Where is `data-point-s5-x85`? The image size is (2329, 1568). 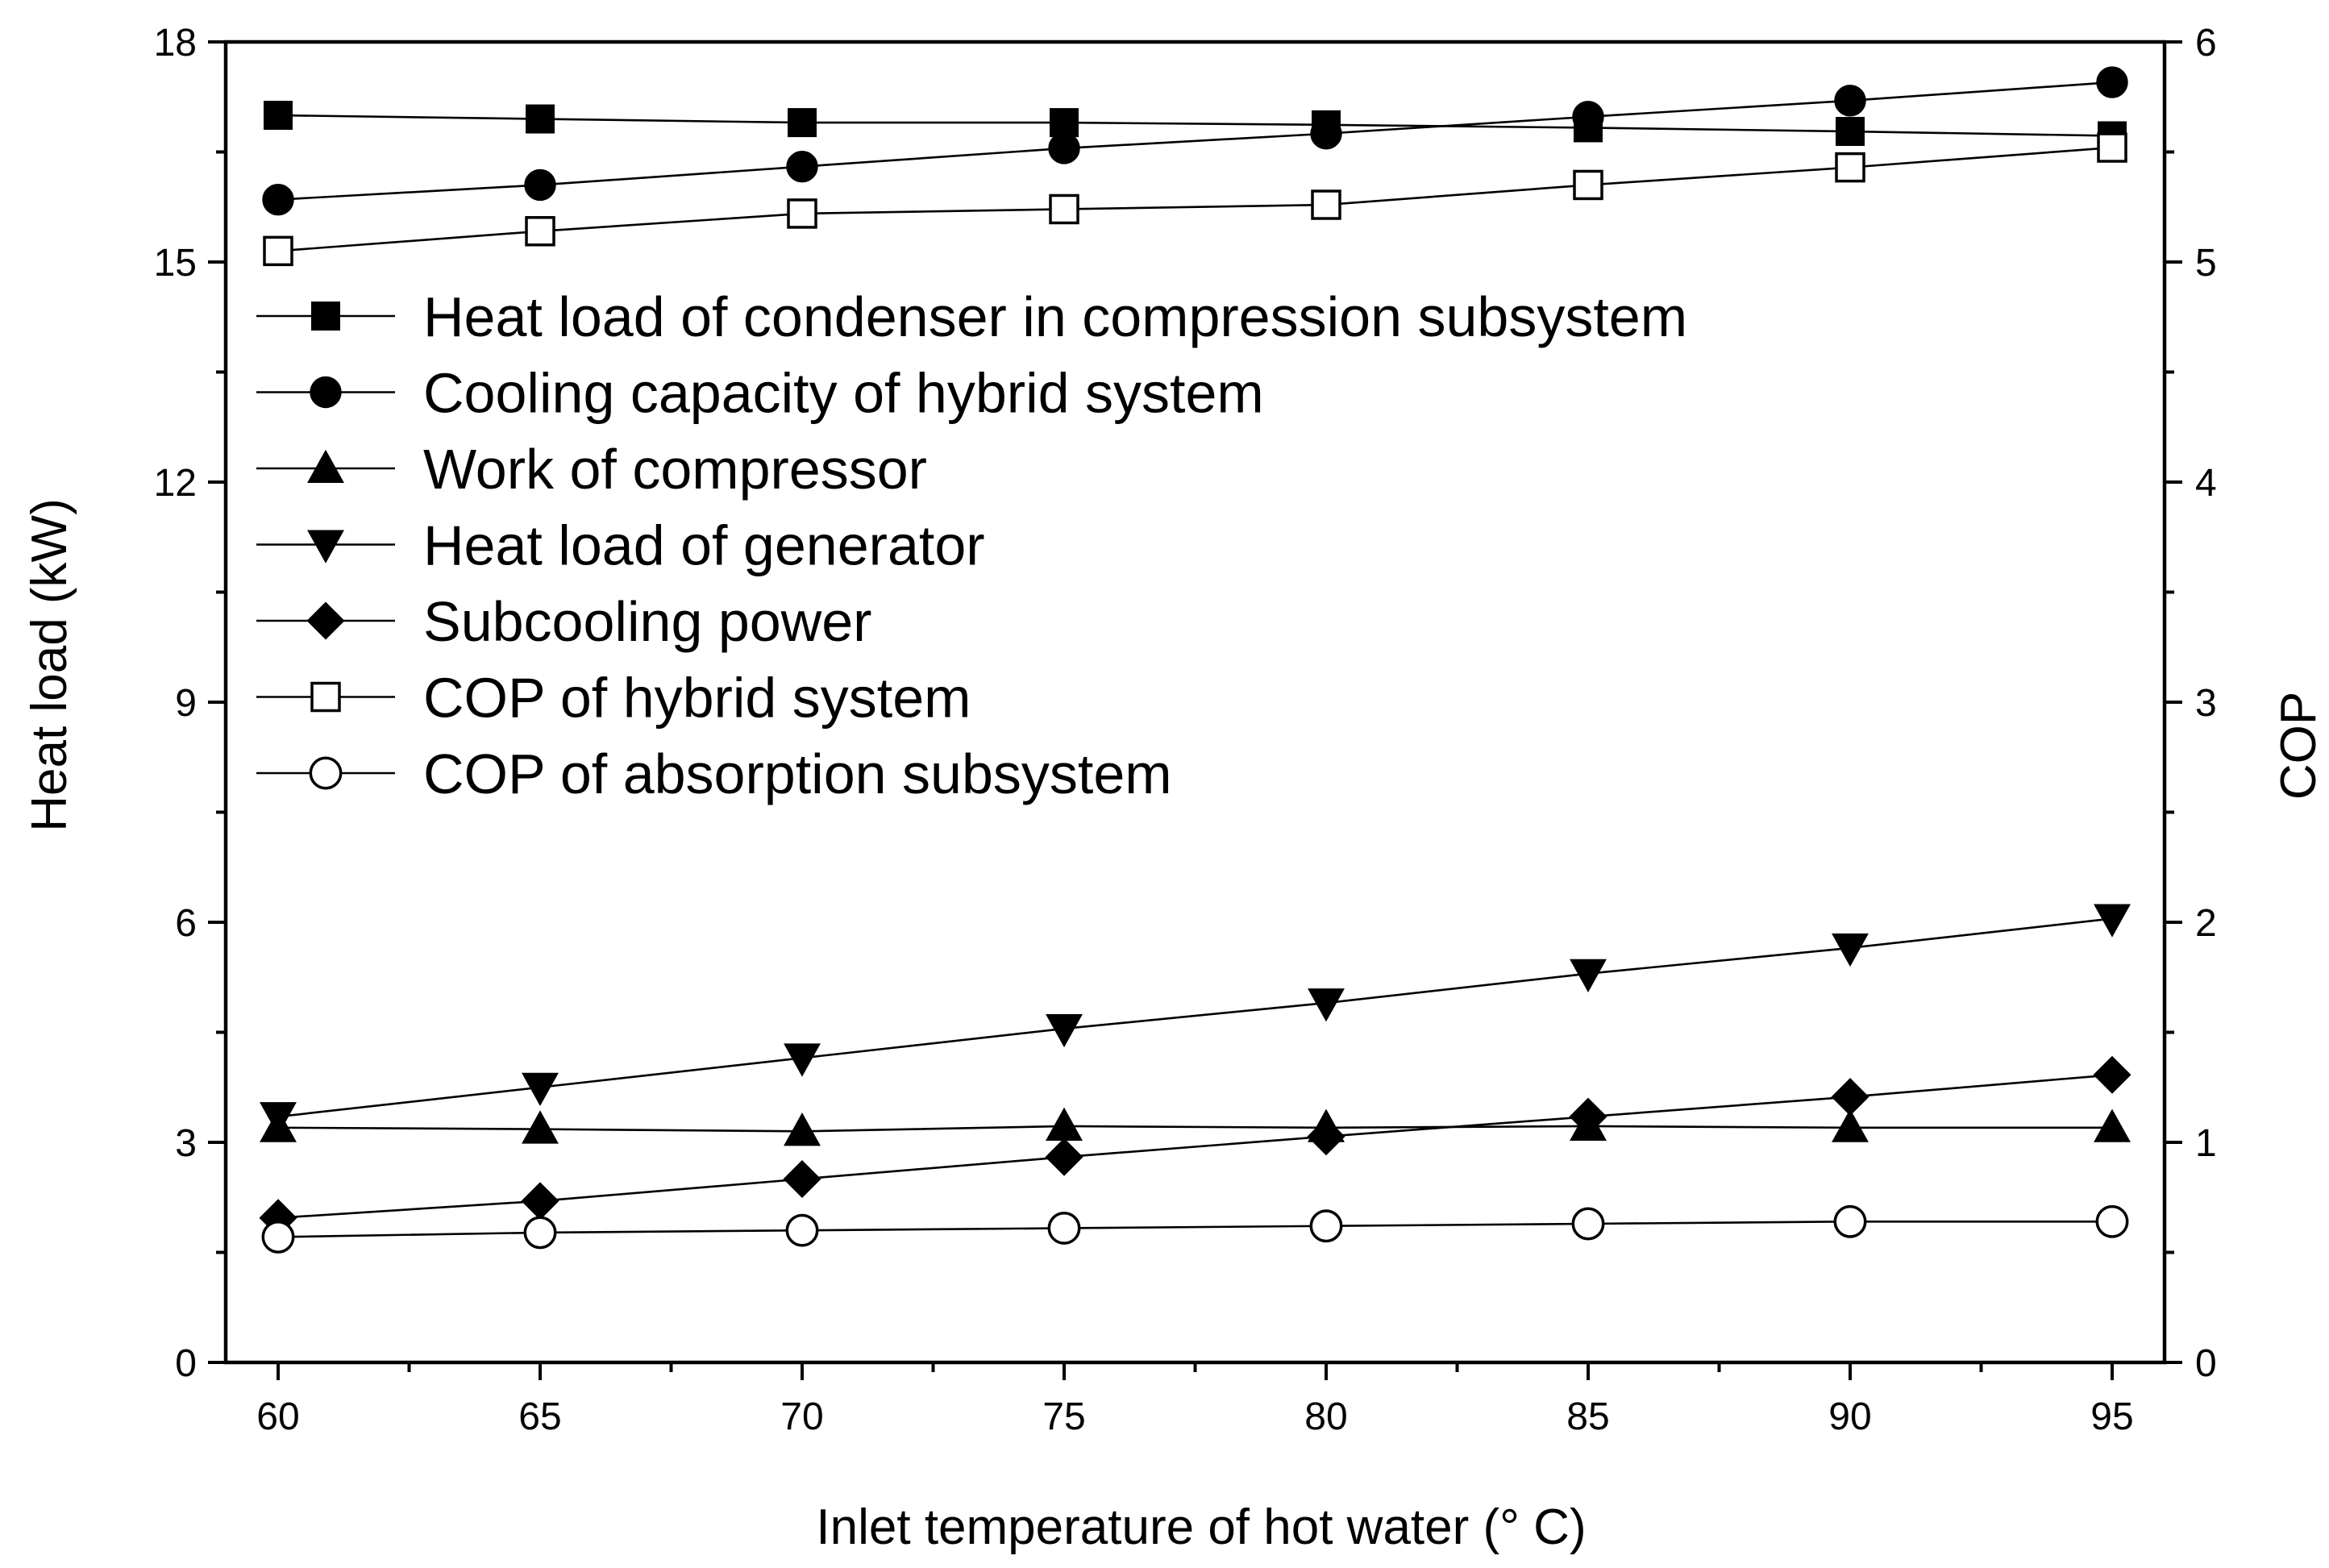 data-point-s5-x85 is located at coordinates (1588, 1116).